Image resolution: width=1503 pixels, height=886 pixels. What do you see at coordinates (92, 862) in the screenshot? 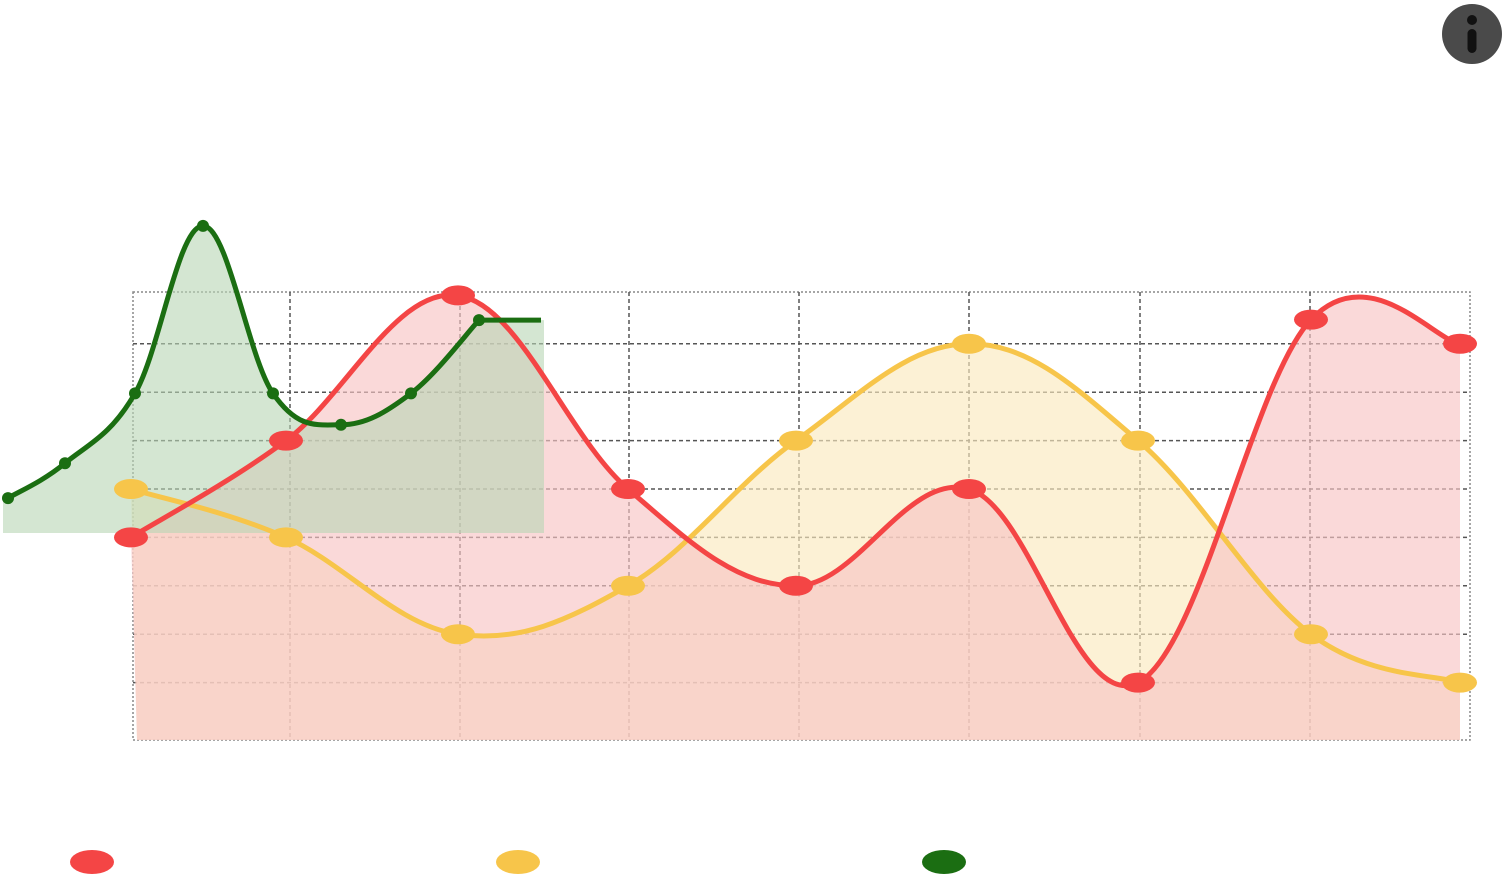
I see `legend-swatch-red` at bounding box center [92, 862].